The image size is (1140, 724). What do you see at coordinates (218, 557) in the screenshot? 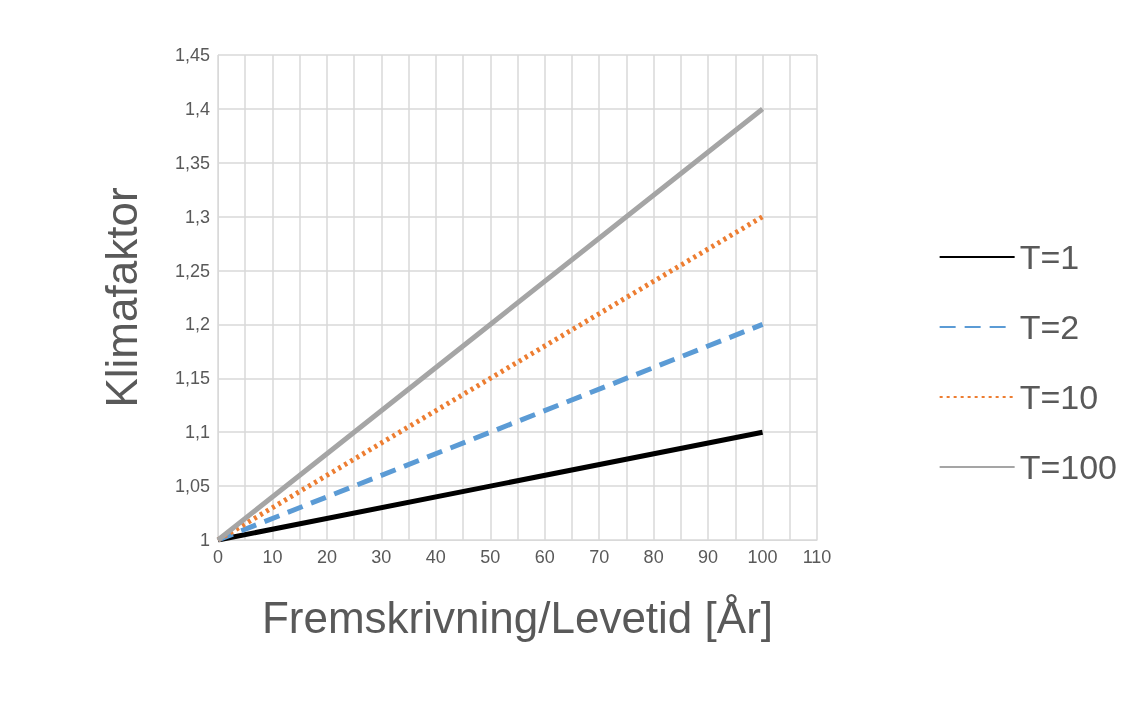
I see `x-tick-label: 0` at bounding box center [218, 557].